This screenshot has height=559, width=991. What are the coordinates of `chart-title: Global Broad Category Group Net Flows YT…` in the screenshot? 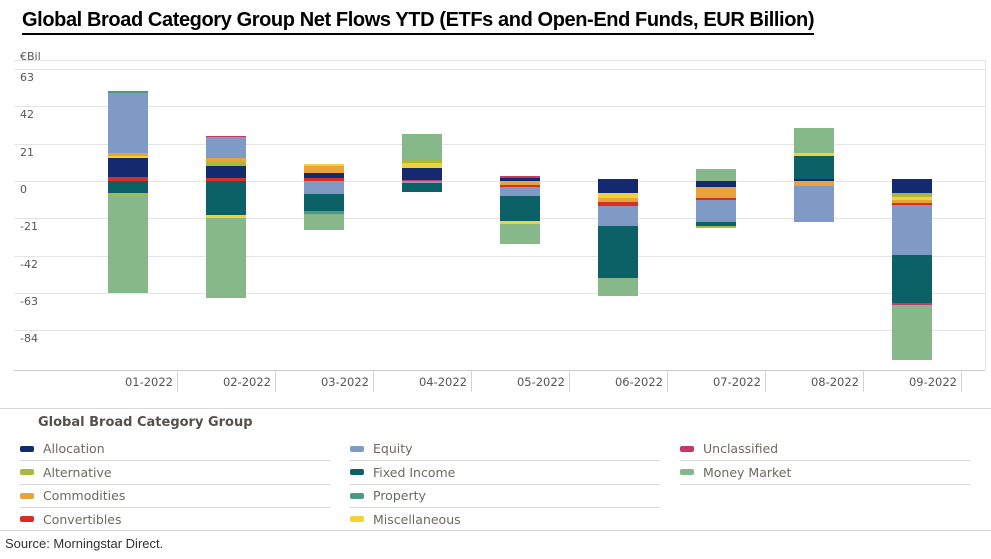 It's located at (418, 22).